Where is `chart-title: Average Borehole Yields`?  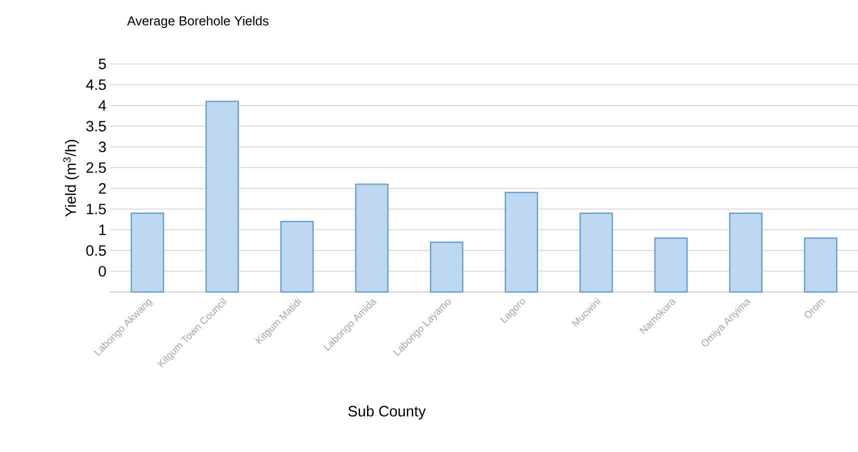 chart-title: Average Borehole Yields is located at coordinates (197, 22).